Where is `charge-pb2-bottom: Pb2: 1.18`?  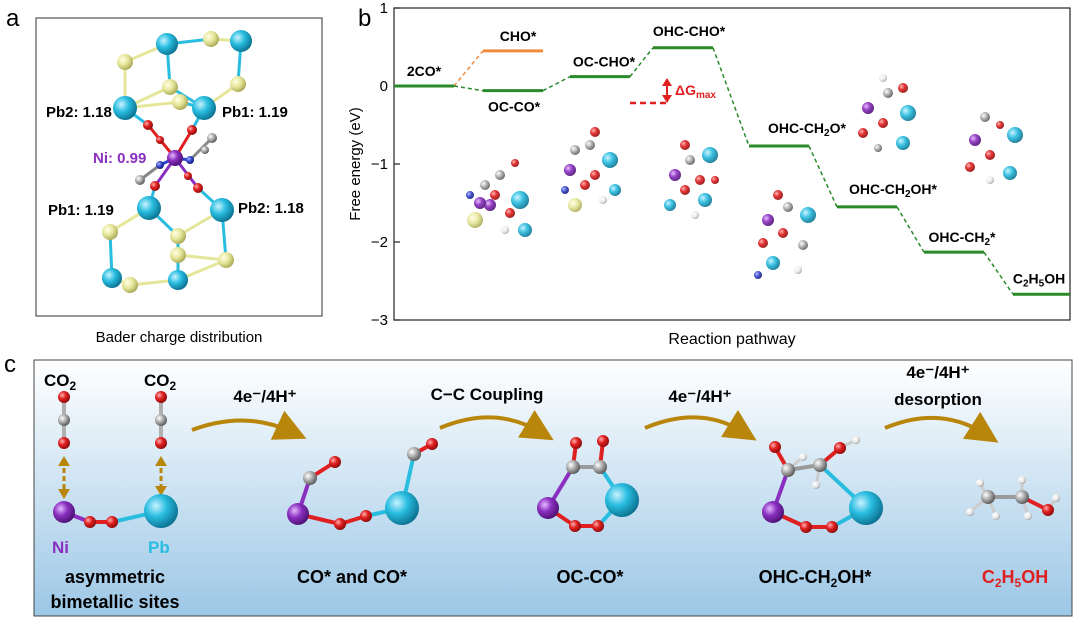 charge-pb2-bottom: Pb2: 1.18 is located at coordinates (271, 208).